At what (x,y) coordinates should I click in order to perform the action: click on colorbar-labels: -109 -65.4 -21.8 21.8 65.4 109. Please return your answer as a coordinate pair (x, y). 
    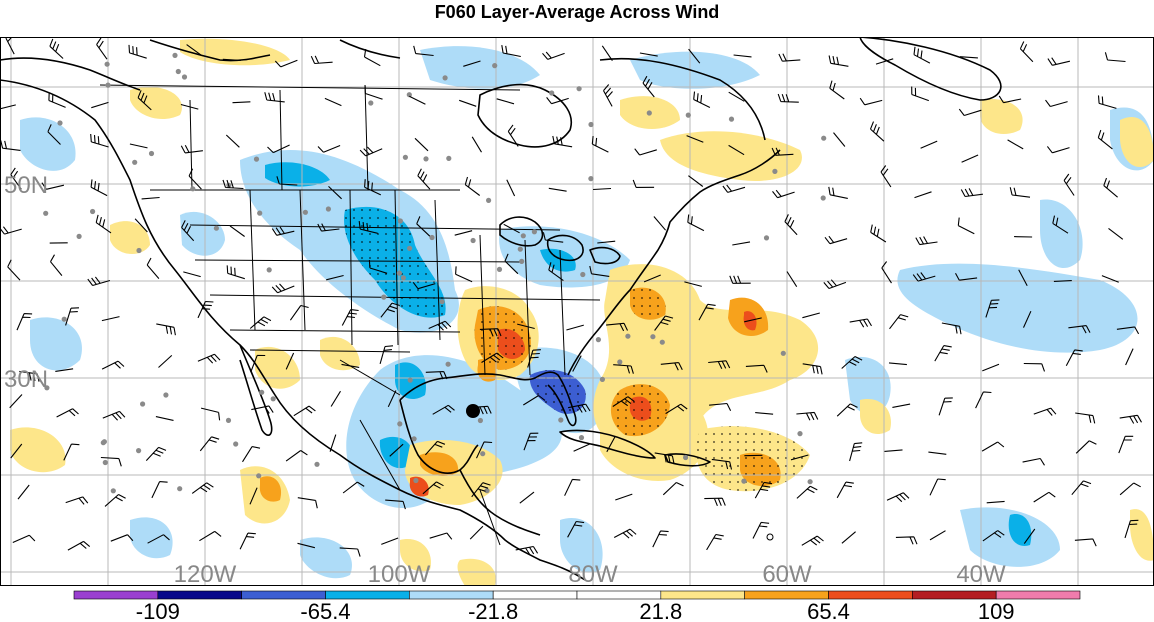
    Looking at the image, I should click on (575, 610).